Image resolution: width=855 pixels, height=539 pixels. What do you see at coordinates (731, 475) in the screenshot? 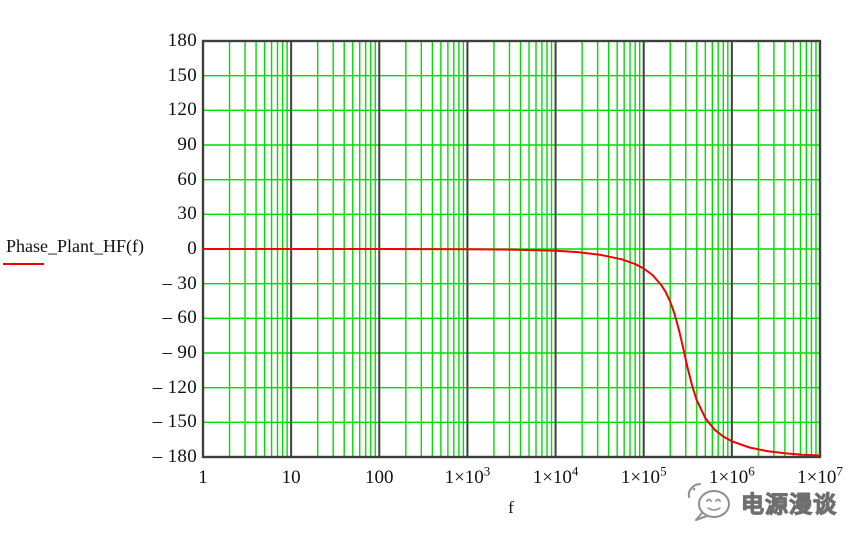
I see `x-tick-label: 1×10⁶` at bounding box center [731, 475].